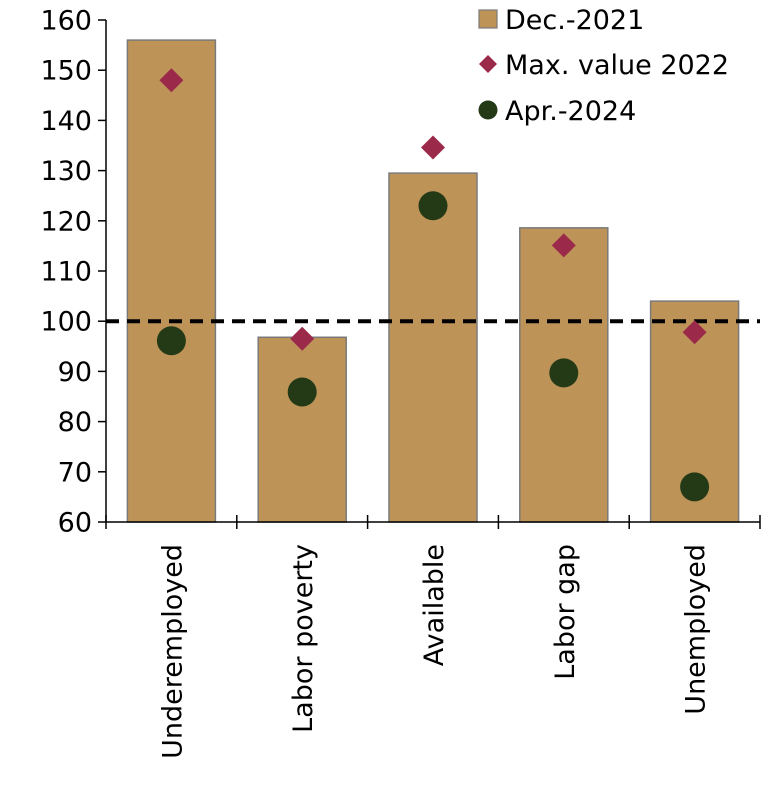 This screenshot has height=796, width=776. Describe the element at coordinates (302, 392) in the screenshot. I see `circle-marker-labor-poverty` at that location.